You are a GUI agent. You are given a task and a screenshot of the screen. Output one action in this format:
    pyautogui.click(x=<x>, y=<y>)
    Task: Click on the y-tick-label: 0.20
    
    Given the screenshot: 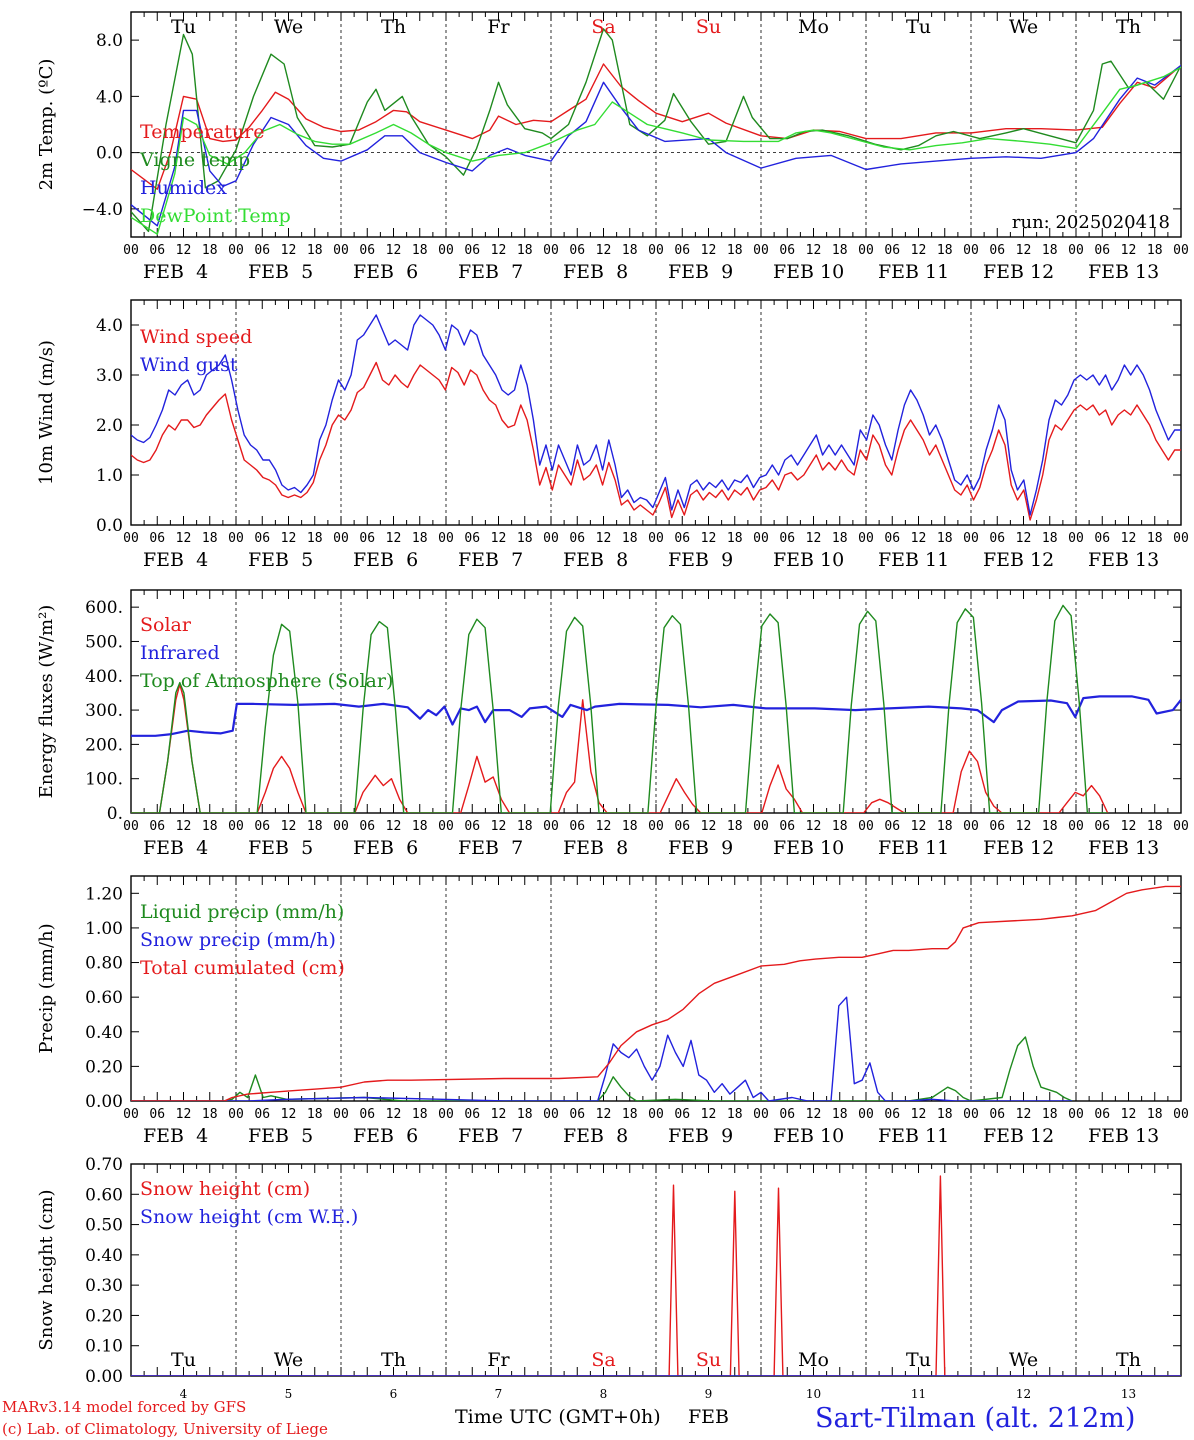 What is the action you would take?
    pyautogui.click(x=104, y=1316)
    